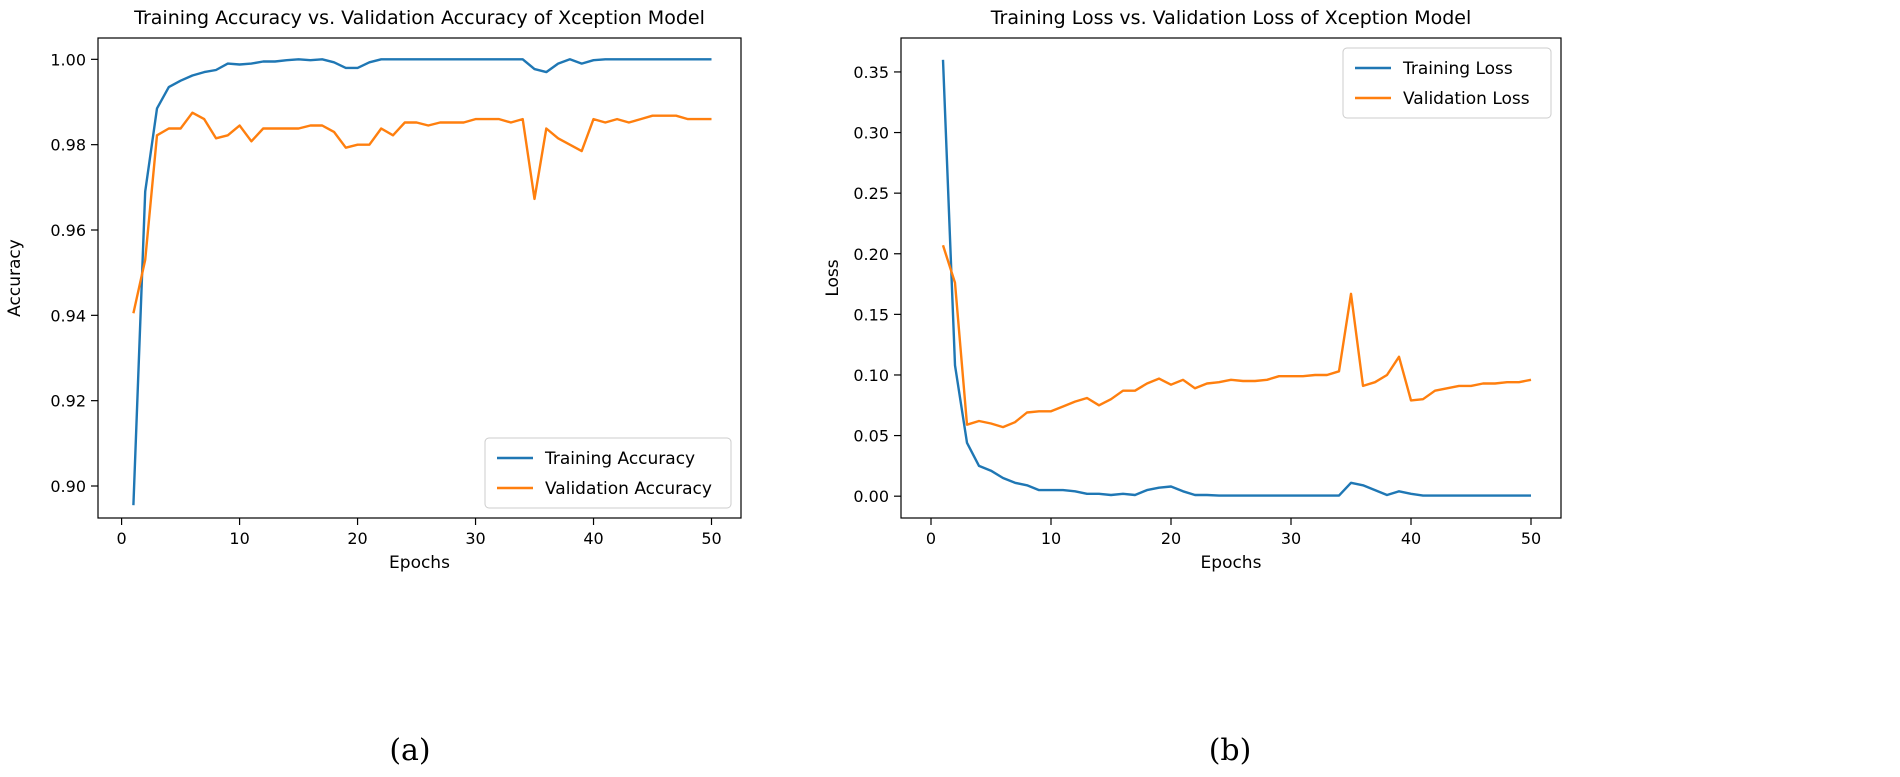 This screenshot has width=1900, height=777. What do you see at coordinates (68, 59) in the screenshot?
I see `y-tick-label: 1.00` at bounding box center [68, 59].